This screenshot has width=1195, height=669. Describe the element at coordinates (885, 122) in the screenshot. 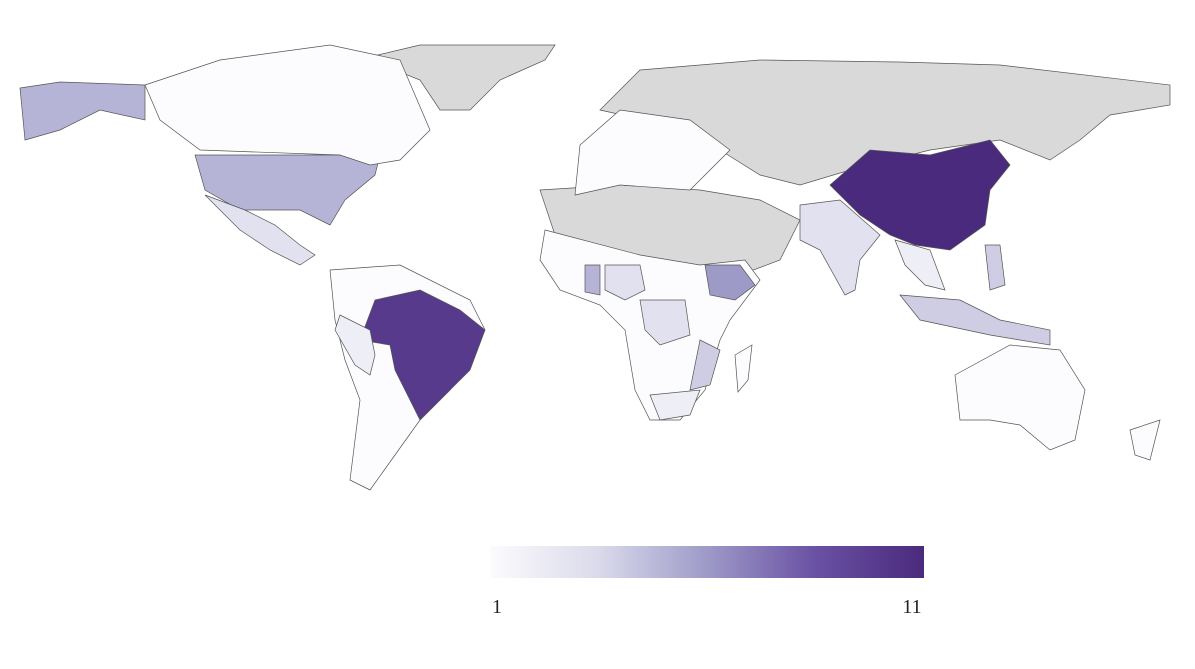

I see `northern-asia` at that location.